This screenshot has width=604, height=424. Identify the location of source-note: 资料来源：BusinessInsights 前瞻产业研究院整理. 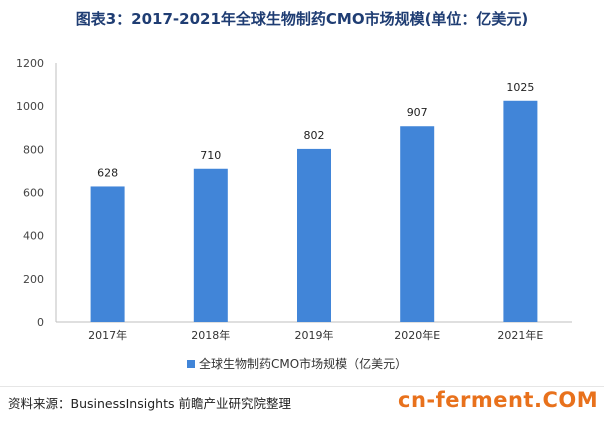
(149, 403).